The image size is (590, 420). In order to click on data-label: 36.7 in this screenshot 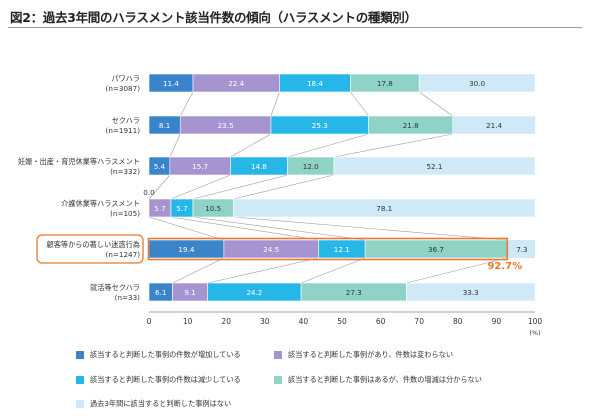, I will do `click(436, 249)`.